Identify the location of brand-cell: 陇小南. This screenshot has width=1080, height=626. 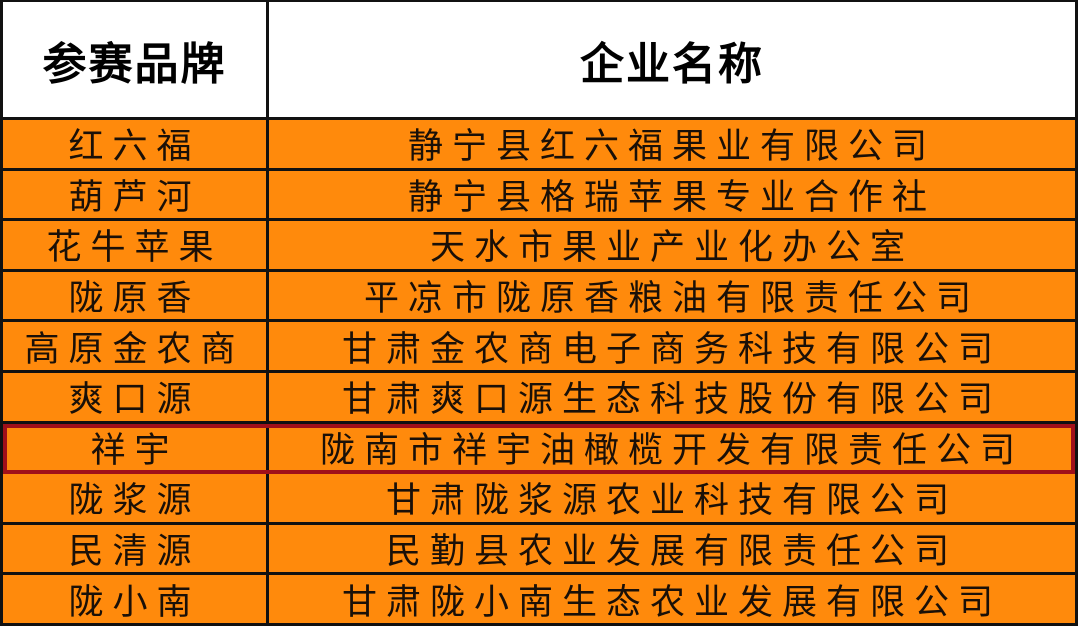
(136, 599).